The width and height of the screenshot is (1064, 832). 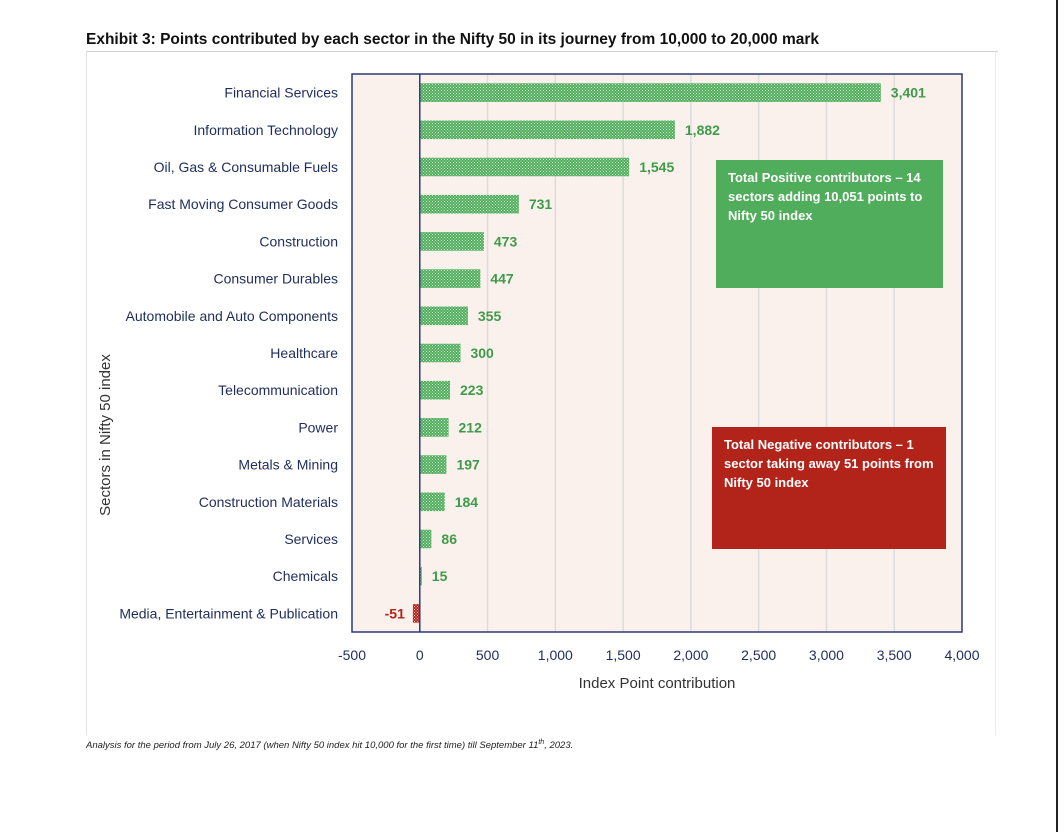 What do you see at coordinates (468, 465) in the screenshot?
I see `value-label: 197` at bounding box center [468, 465].